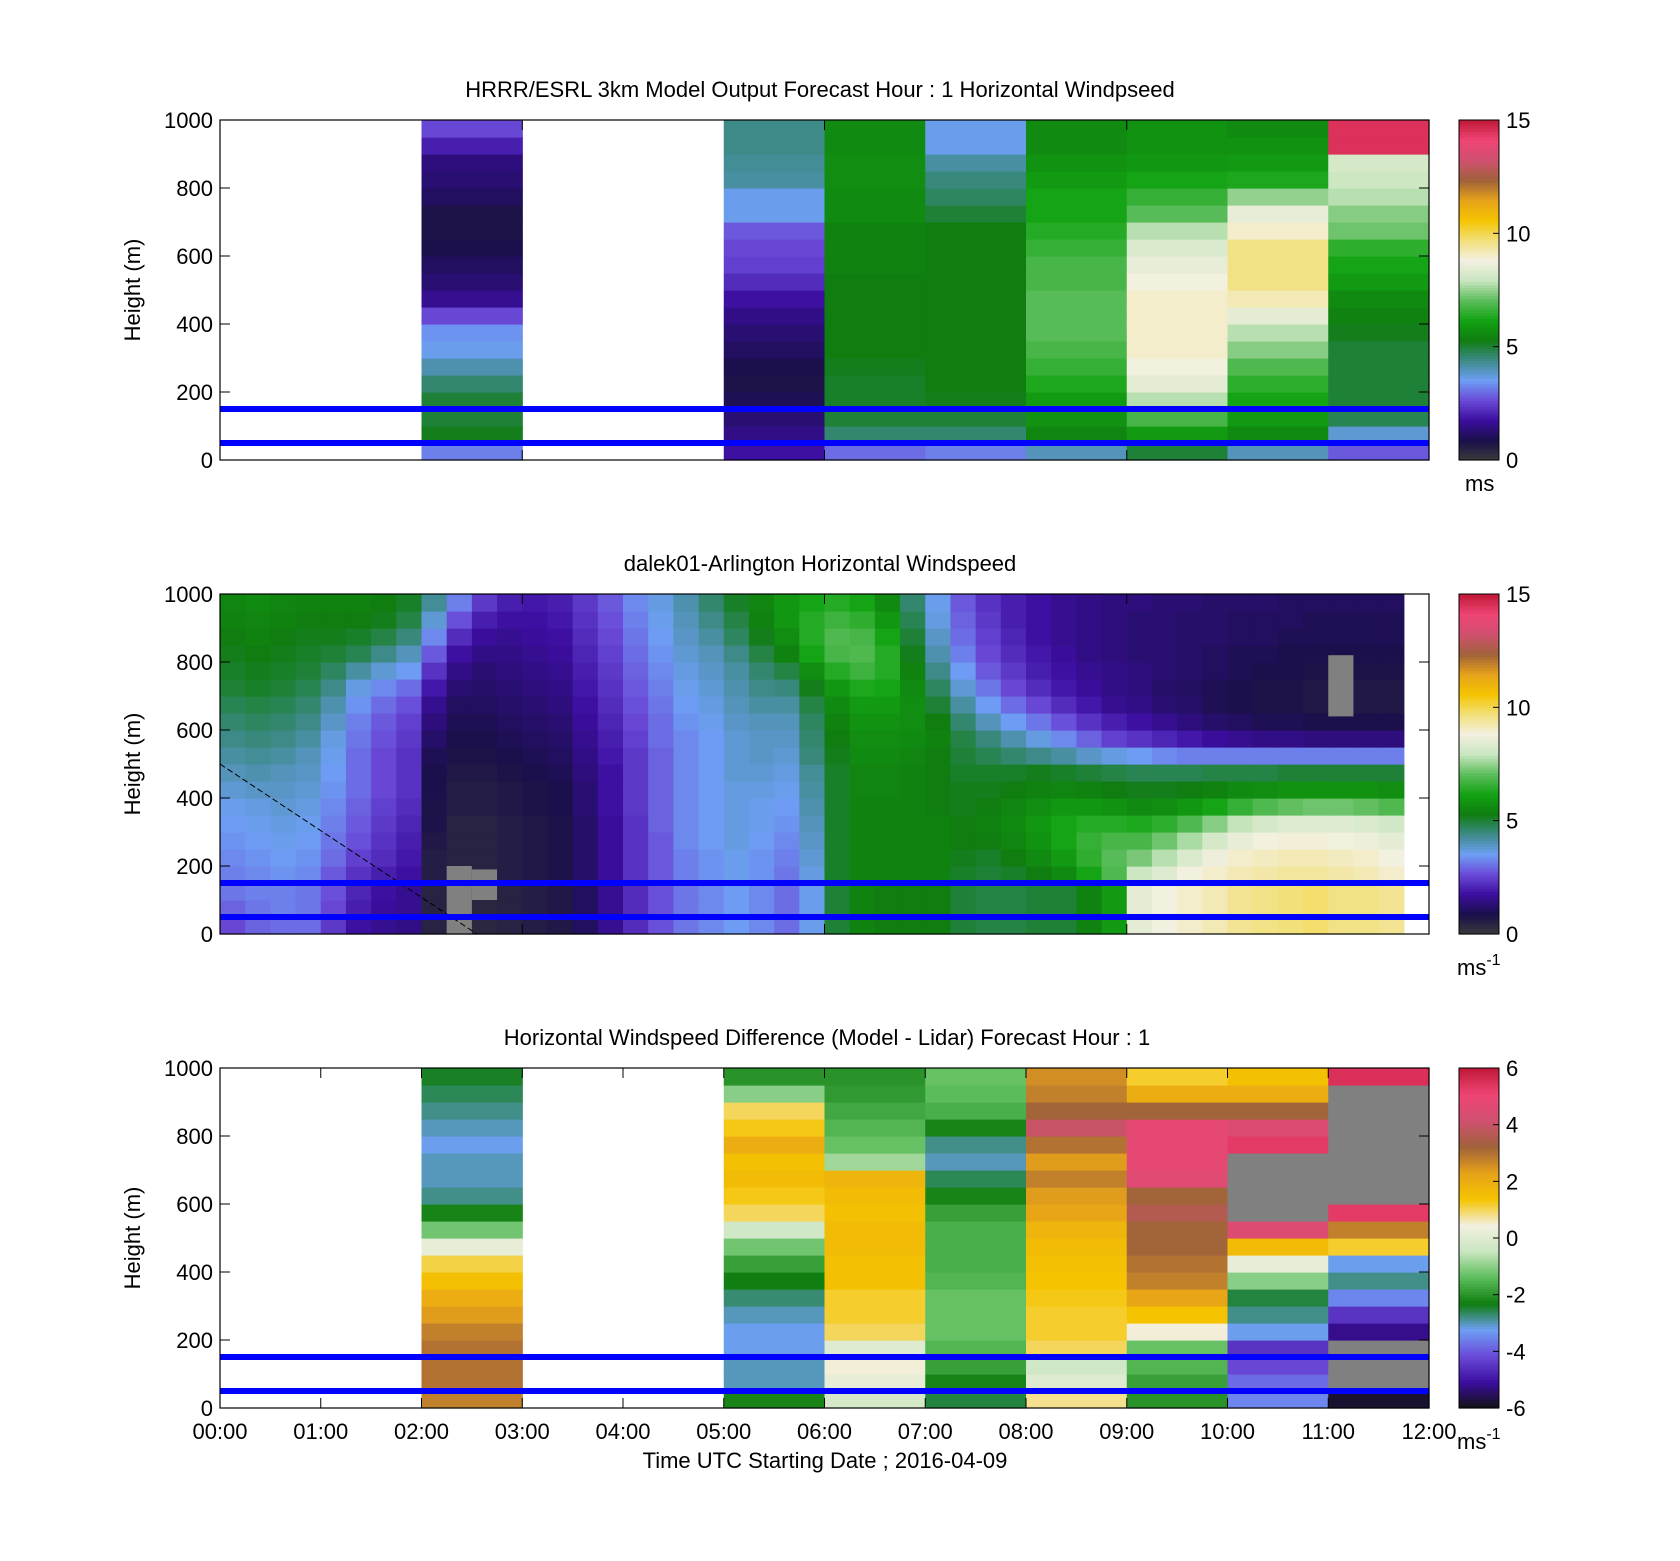 This screenshot has width=1680, height=1561. I want to click on x-tick-label: 05:00, so click(723, 1431).